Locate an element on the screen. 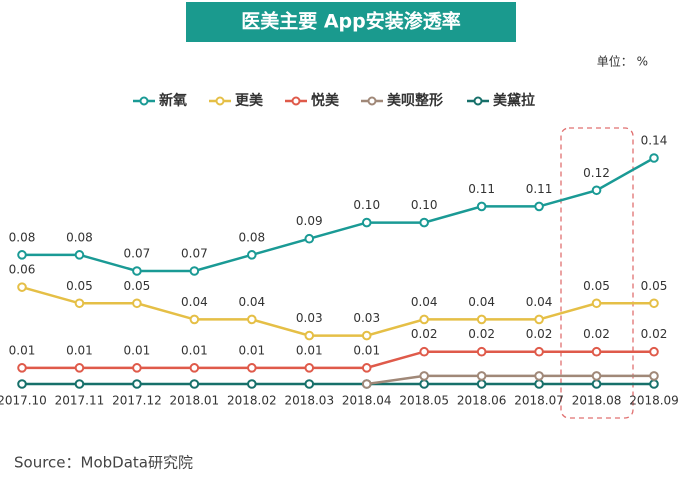 Image resolution: width=682 pixels, height=484 pixels. data-label: 0.12 is located at coordinates (596, 173).